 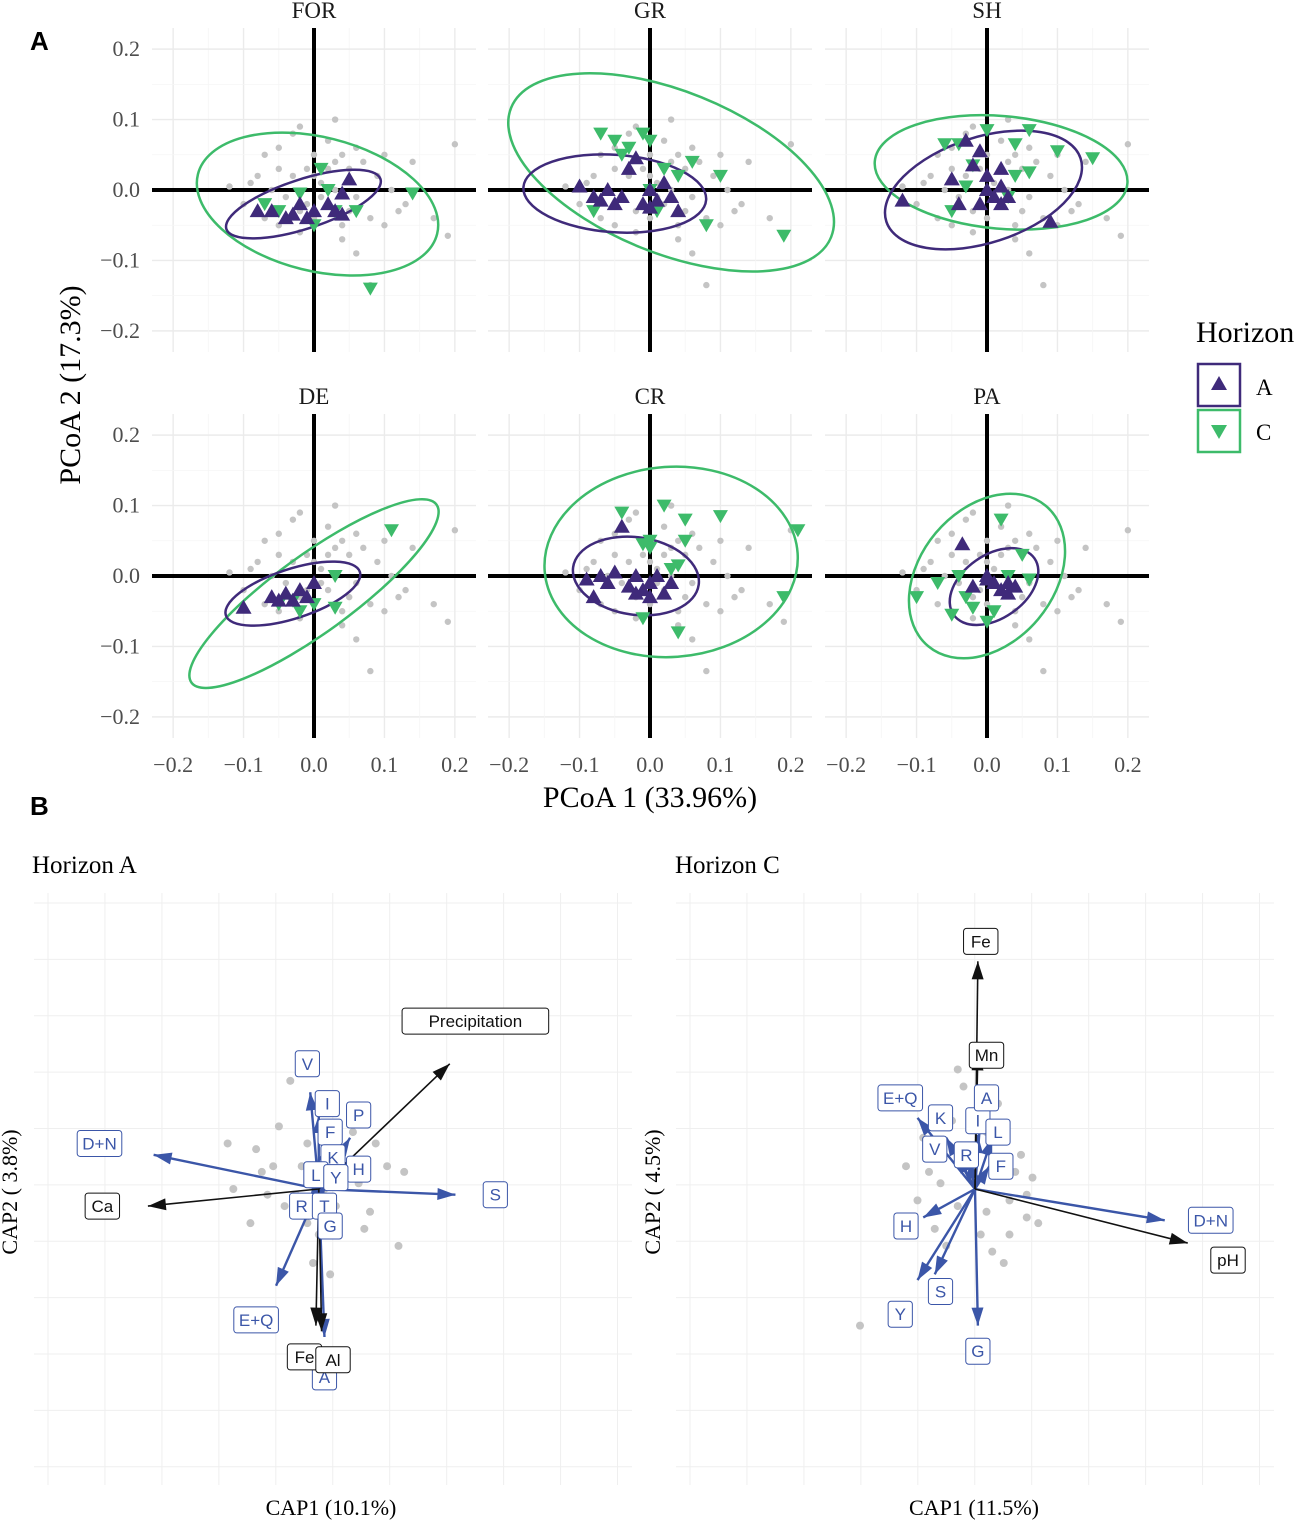 What do you see at coordinates (509, 764) in the screenshot?
I see `x-tick-label: −0.2` at bounding box center [509, 764].